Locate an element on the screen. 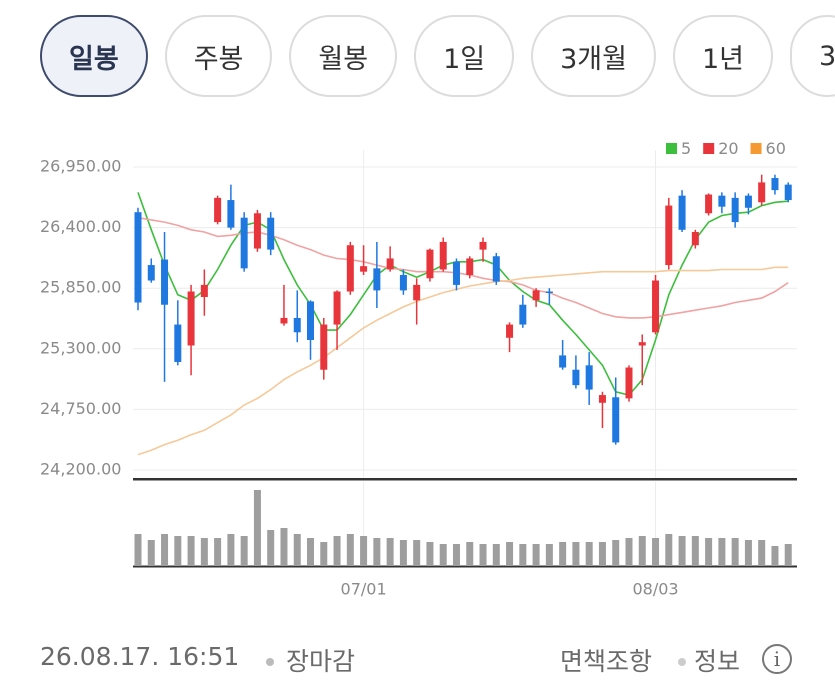  y-tick-label: 24,200.00 is located at coordinates (80, 468).